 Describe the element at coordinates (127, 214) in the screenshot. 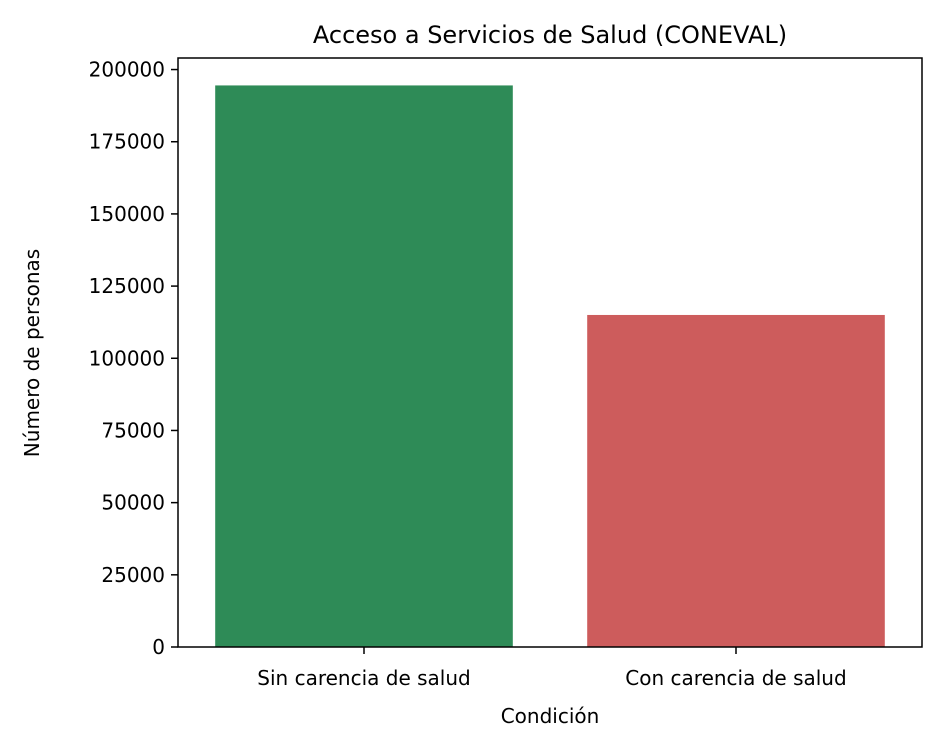

I see `y-tick-label-6: 150000` at that location.